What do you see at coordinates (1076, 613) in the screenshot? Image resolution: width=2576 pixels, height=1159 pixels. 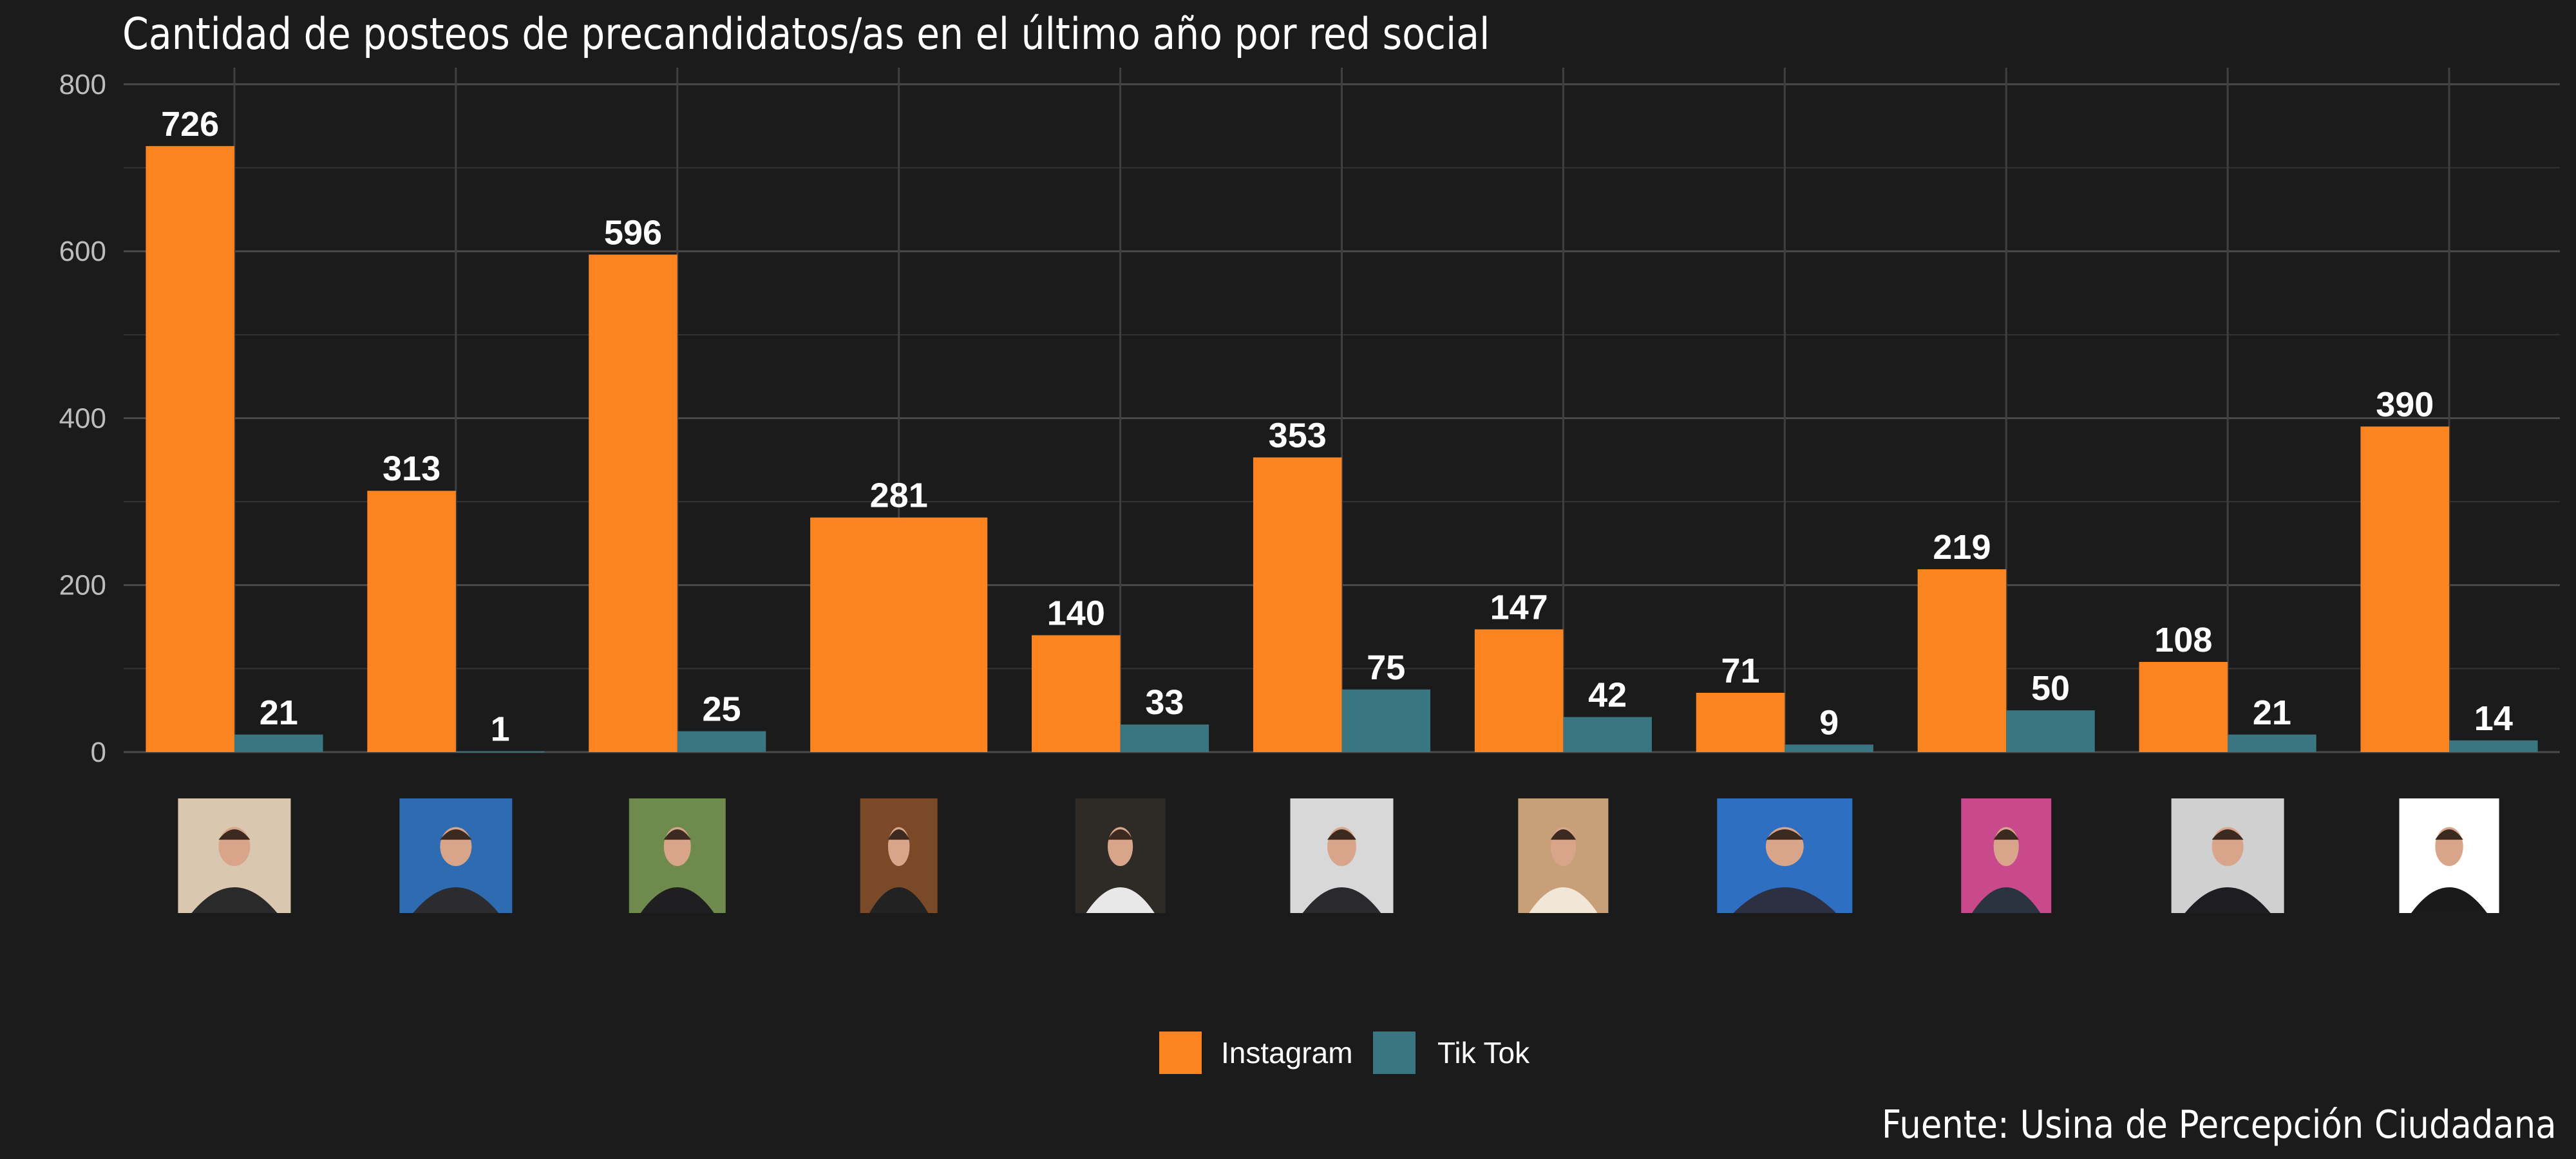 I see `instagram-value-label: 140` at bounding box center [1076, 613].